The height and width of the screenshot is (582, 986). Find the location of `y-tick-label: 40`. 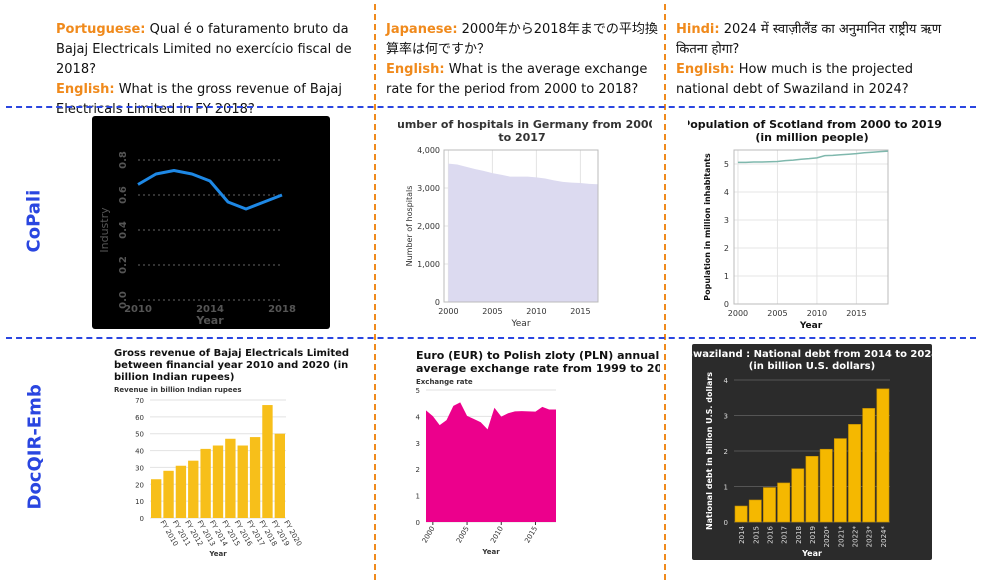

y-tick-label: 40 is located at coordinates (139, 452).